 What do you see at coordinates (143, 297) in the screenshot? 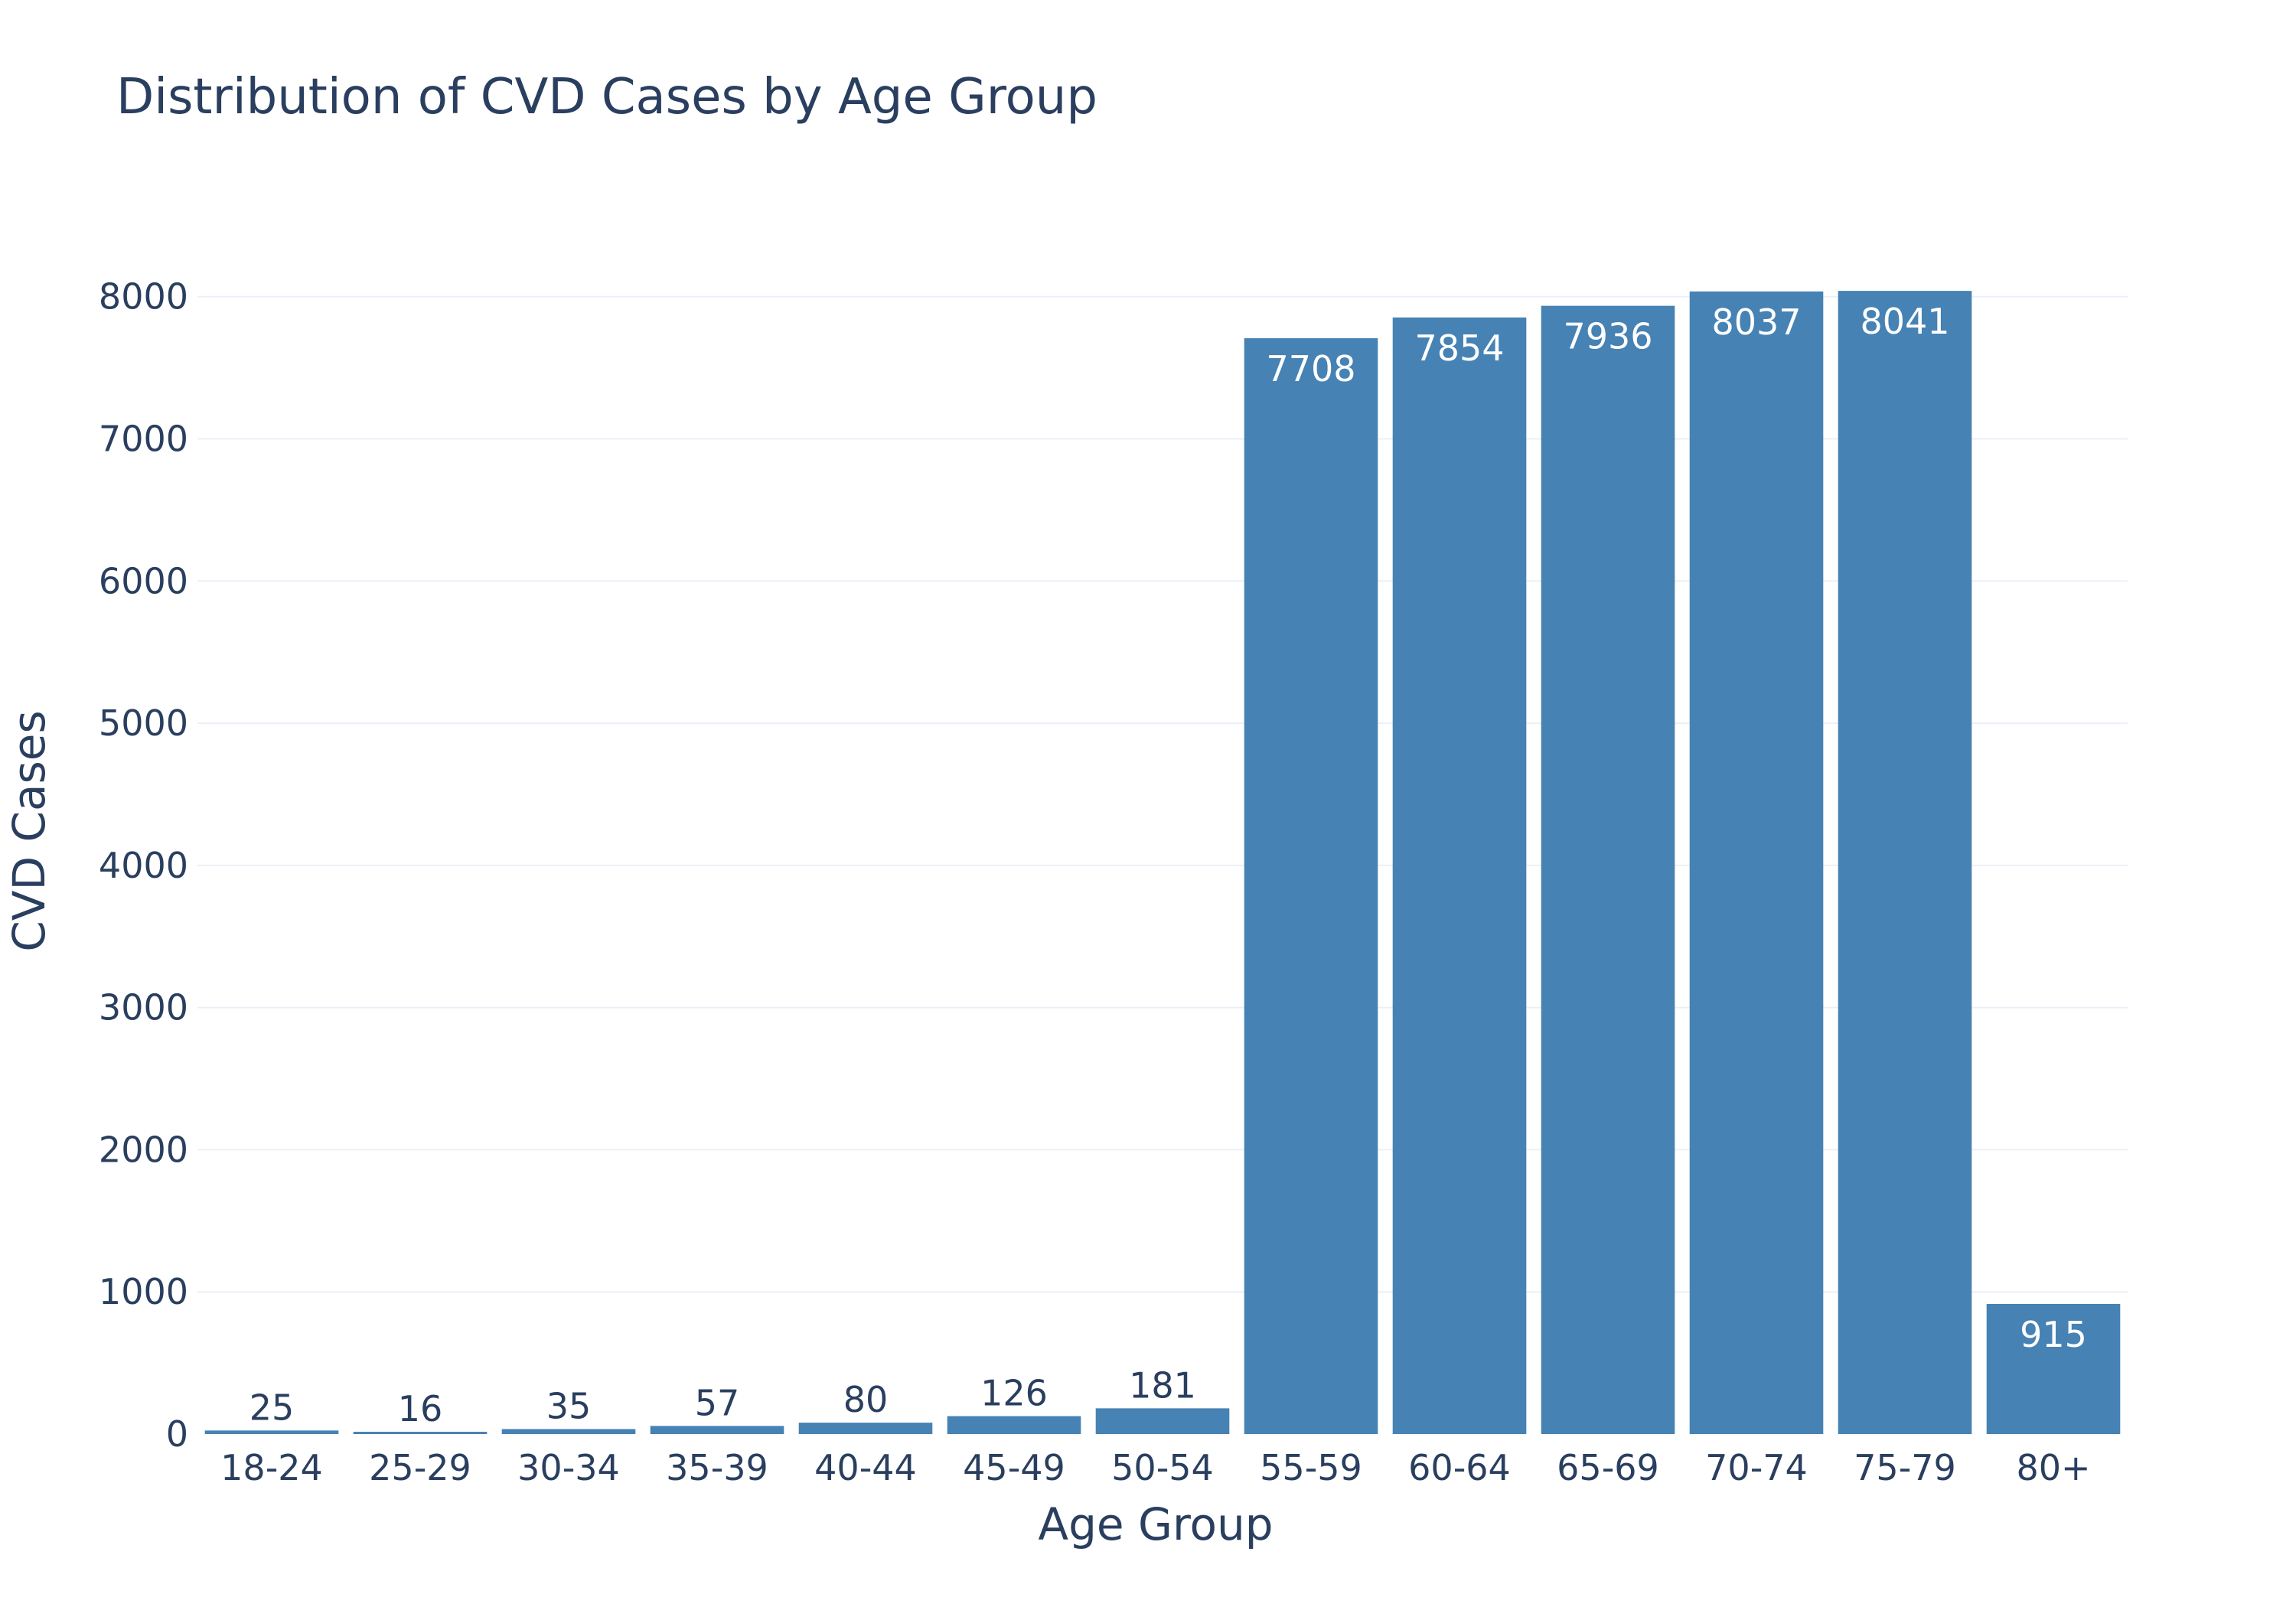
I see `y-tick-label: 8000` at bounding box center [143, 297].